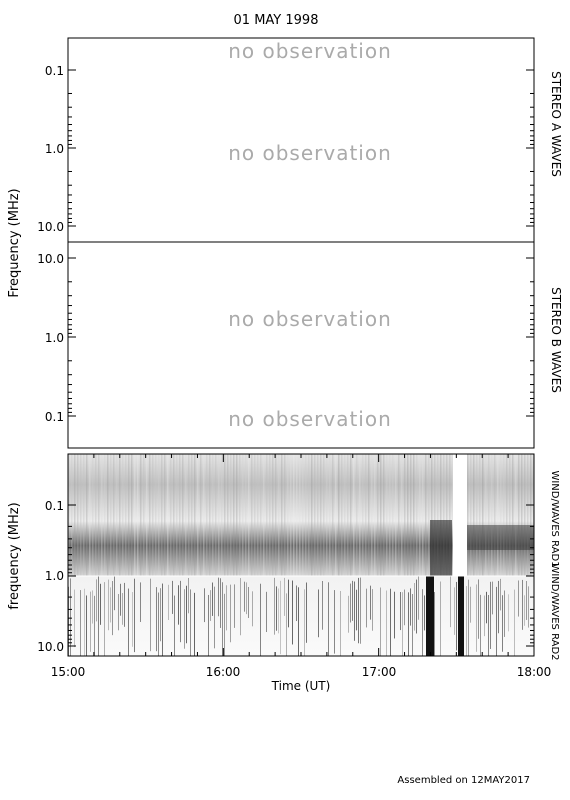 This screenshot has width=570, height=800. What do you see at coordinates (430, 616) in the screenshot?
I see `rad2-burst` at bounding box center [430, 616].